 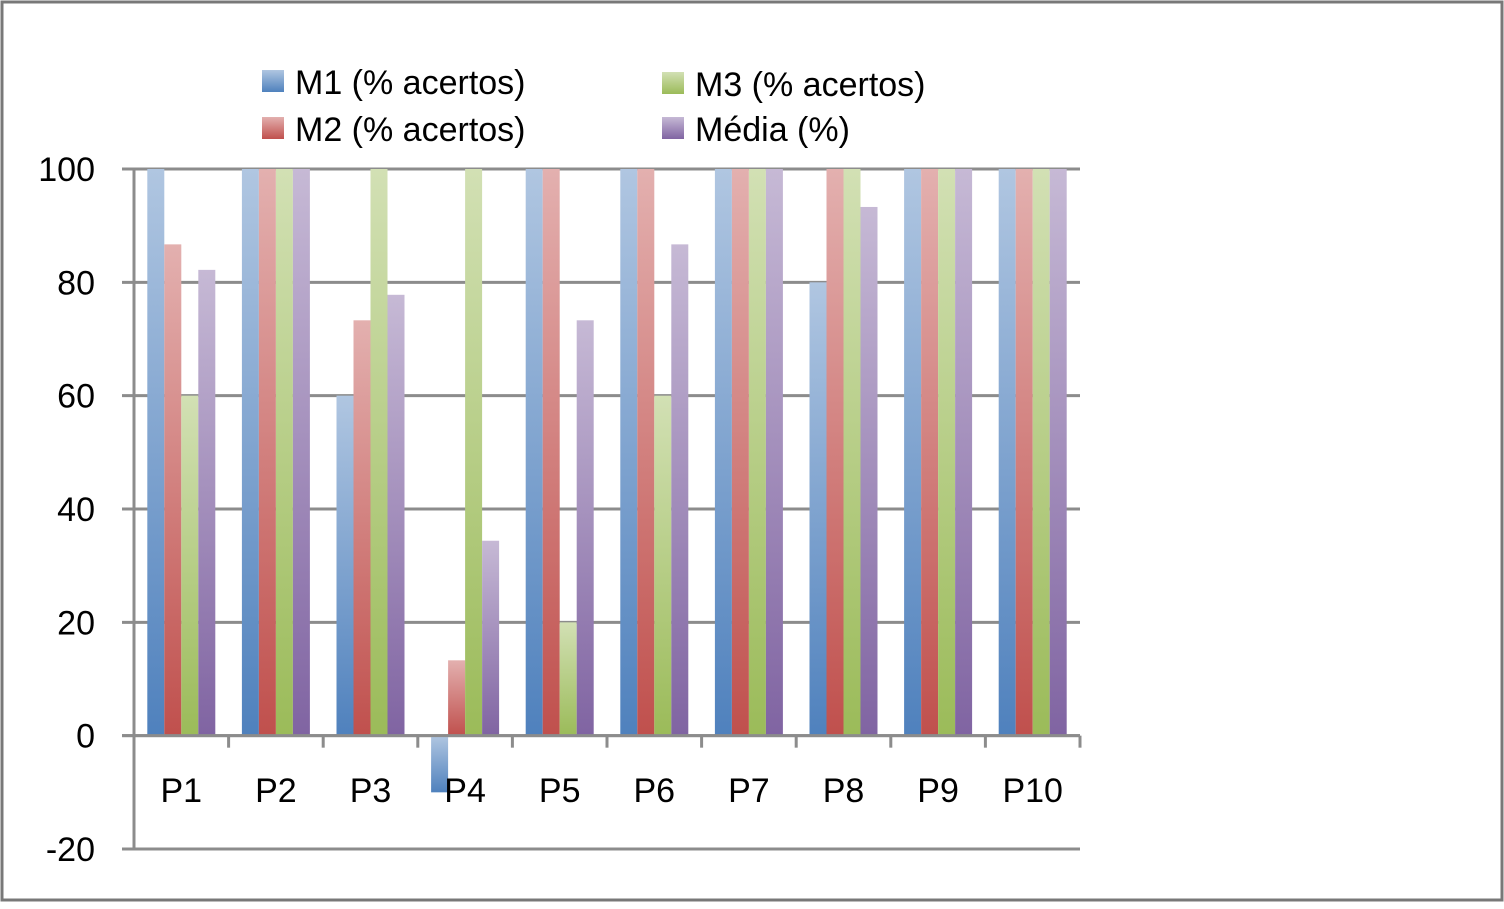 I want to click on y-tick-label: 80, so click(x=76, y=283).